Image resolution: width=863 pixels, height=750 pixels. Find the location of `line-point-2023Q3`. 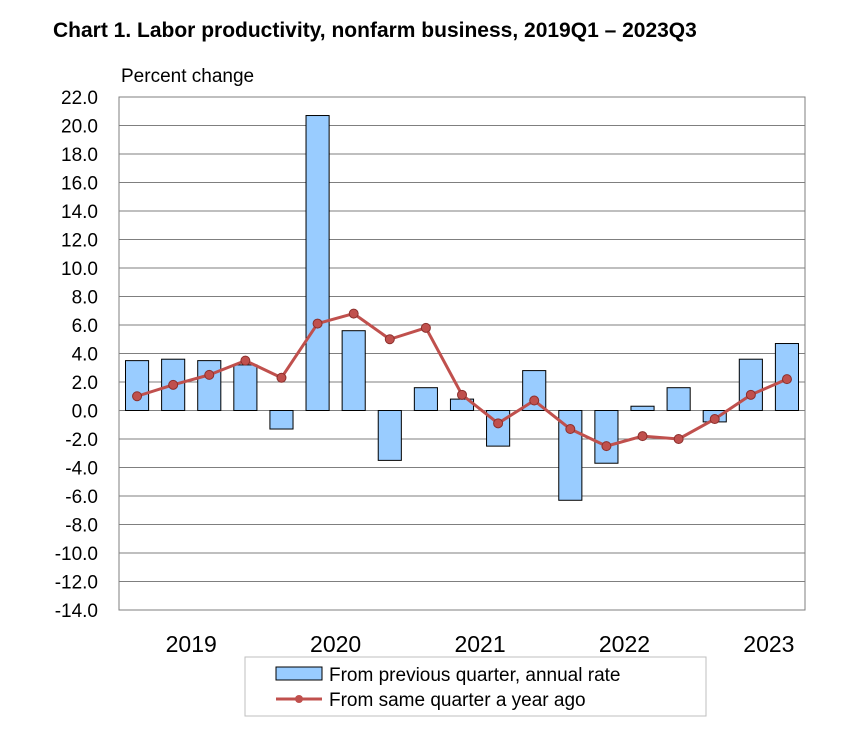

line-point-2023Q3 is located at coordinates (786, 379).